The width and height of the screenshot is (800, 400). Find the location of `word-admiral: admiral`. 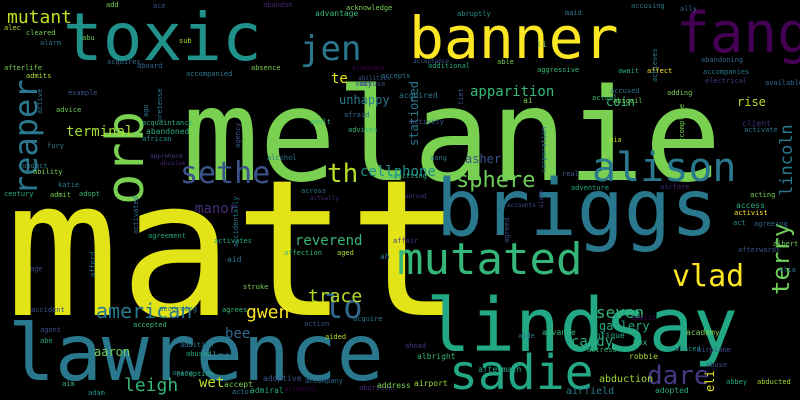

word-admiral: admiral is located at coordinates (267, 390).